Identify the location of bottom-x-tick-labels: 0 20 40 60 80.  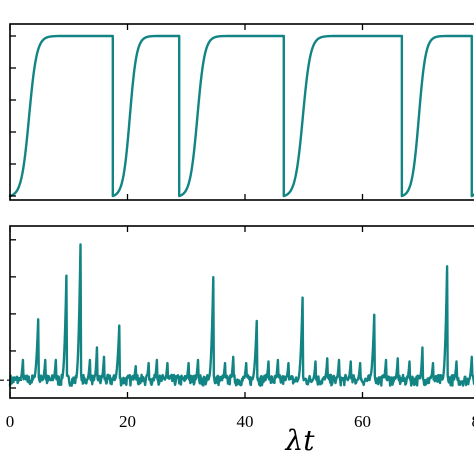
(240, 421).